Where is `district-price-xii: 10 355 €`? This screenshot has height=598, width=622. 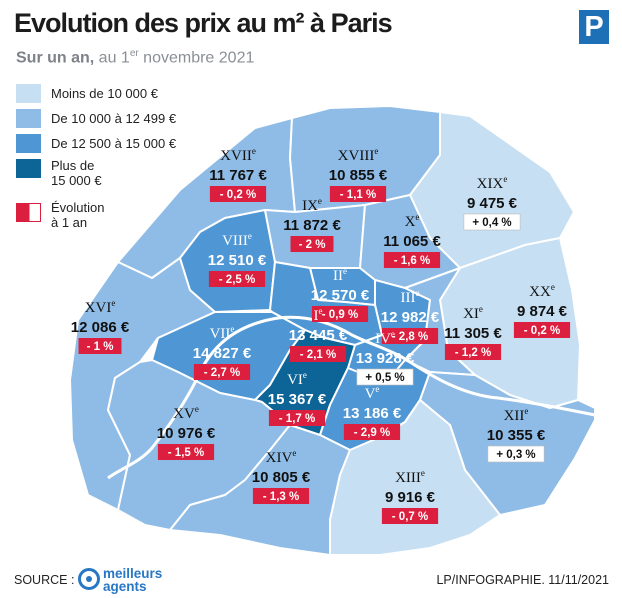 district-price-xii: 10 355 € is located at coordinates (516, 435).